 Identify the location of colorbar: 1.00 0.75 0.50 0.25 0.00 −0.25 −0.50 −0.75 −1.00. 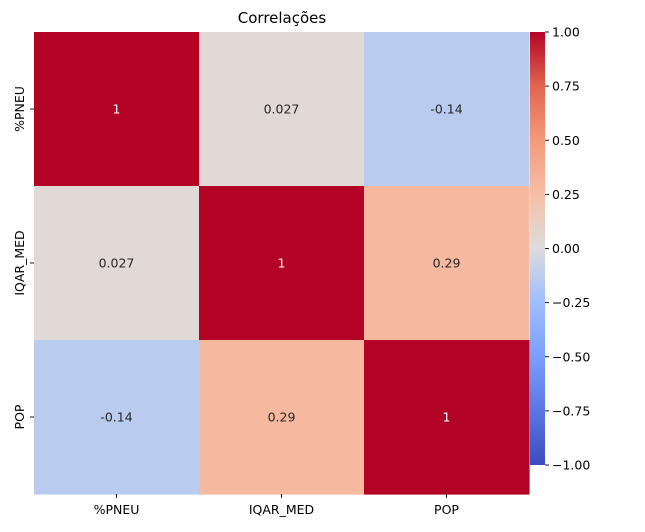
(560, 249).